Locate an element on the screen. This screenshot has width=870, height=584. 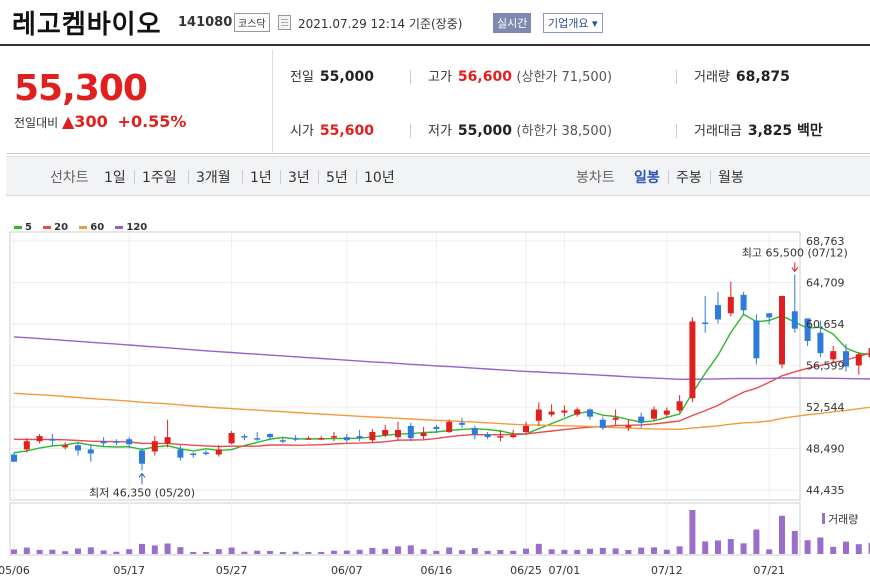
candle-daily: 일봉 is located at coordinates (647, 178).